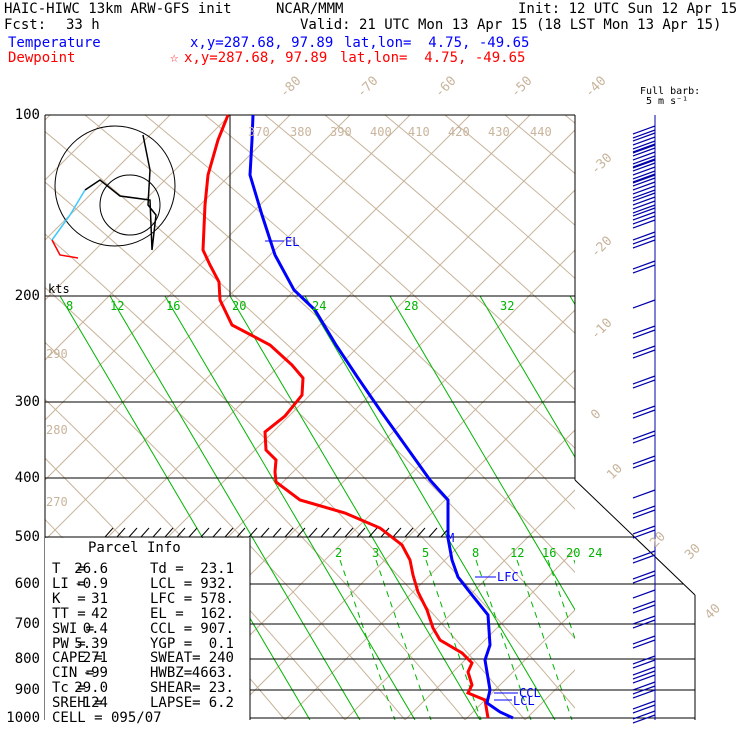  I want to click on parcel-info-cell: CIN =, so click(73, 673).